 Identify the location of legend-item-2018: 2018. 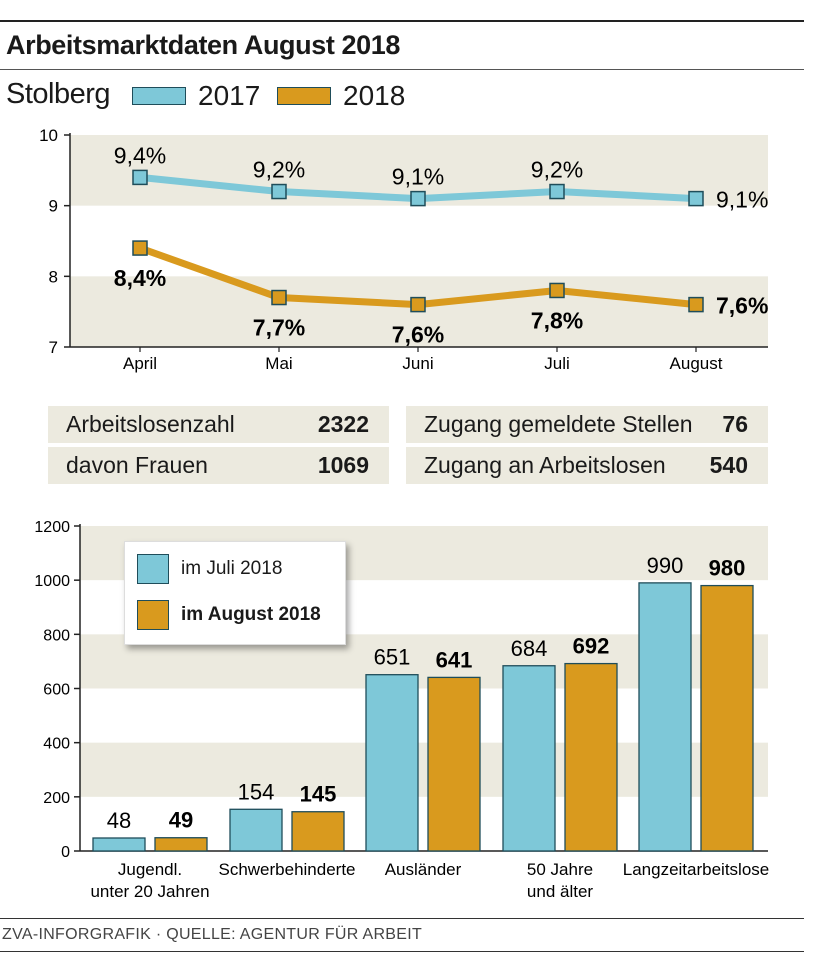
(341, 96).